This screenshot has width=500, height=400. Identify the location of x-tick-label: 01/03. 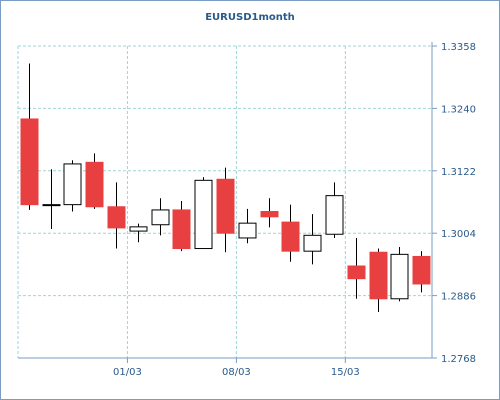
(127, 372).